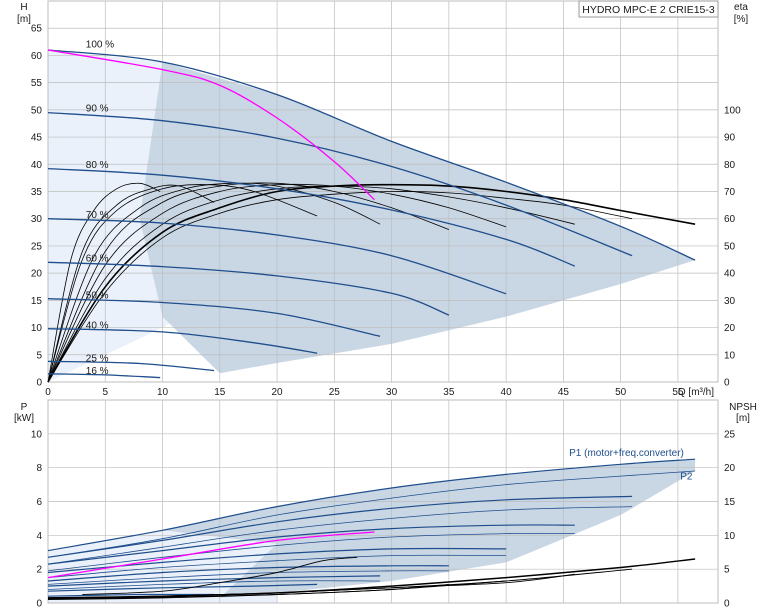 The width and height of the screenshot is (774, 611). Describe the element at coordinates (23, 7) in the screenshot. I see `head-axis-label-symbol: H` at that location.